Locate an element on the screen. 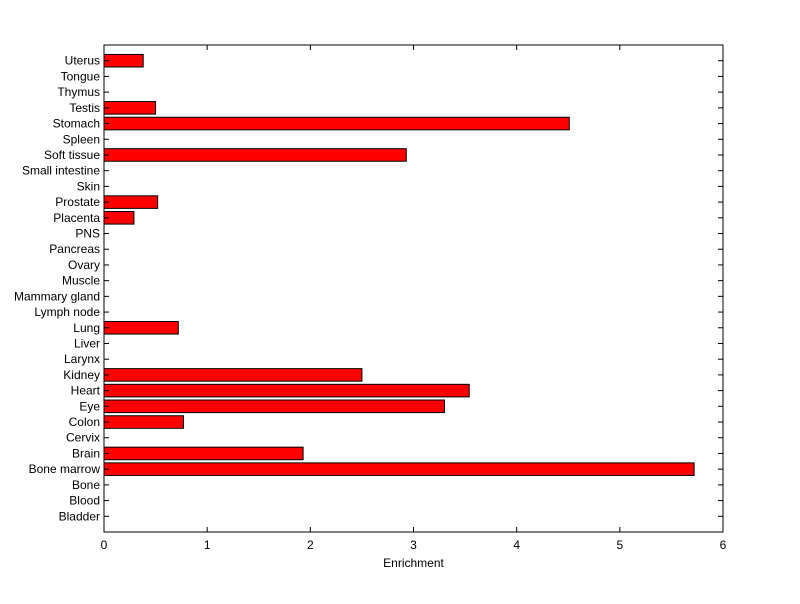 The image size is (800, 604). x-tick-label: 1 is located at coordinates (207, 545).